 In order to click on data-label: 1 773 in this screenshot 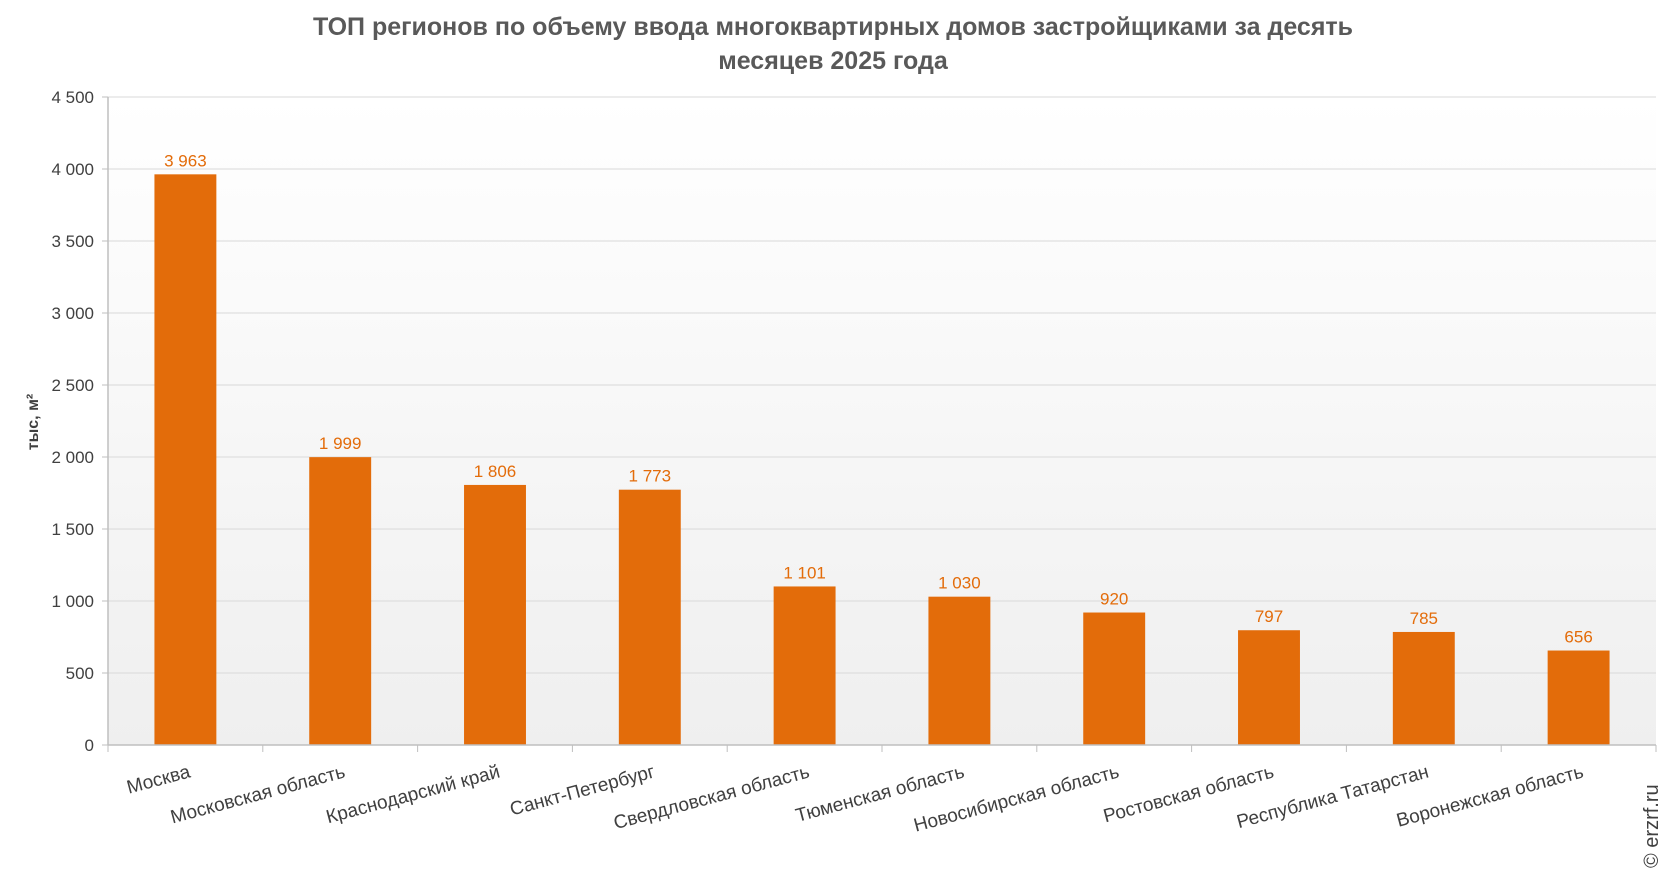, I will do `click(650, 476)`.